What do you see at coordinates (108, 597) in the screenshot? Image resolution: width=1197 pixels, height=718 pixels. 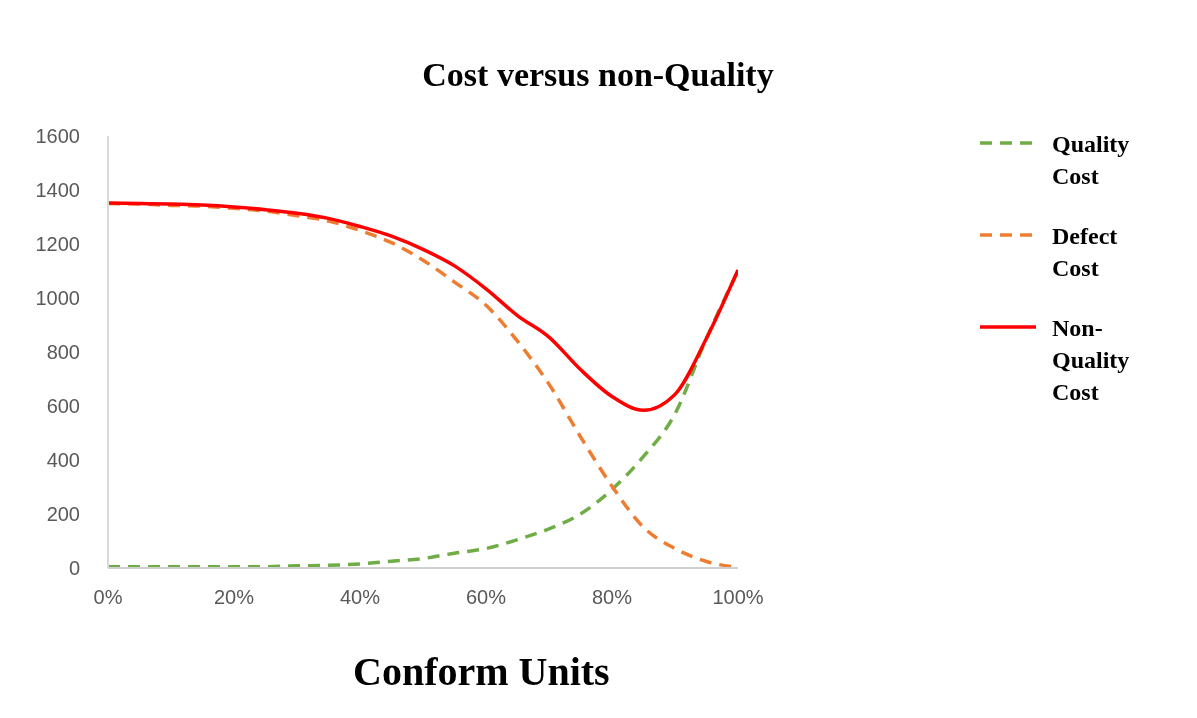 I see `x-tick-label: 0%` at bounding box center [108, 597].